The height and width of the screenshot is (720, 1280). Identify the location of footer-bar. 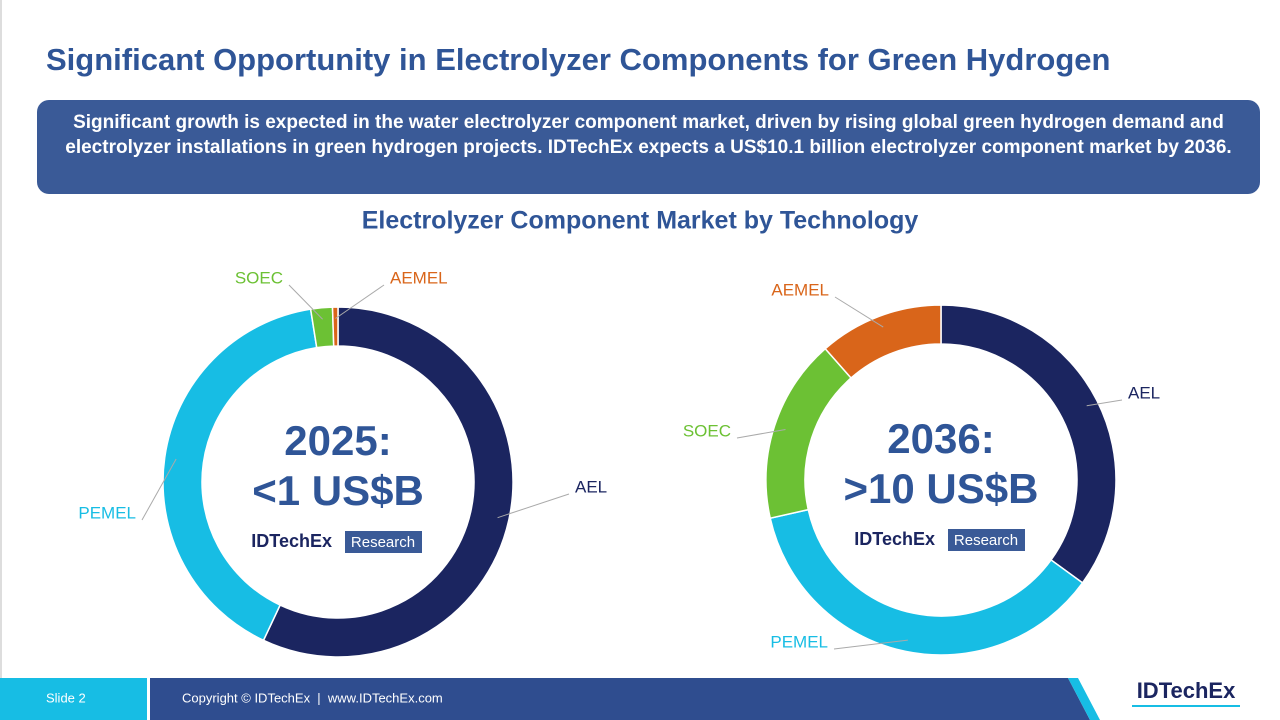
(620, 699).